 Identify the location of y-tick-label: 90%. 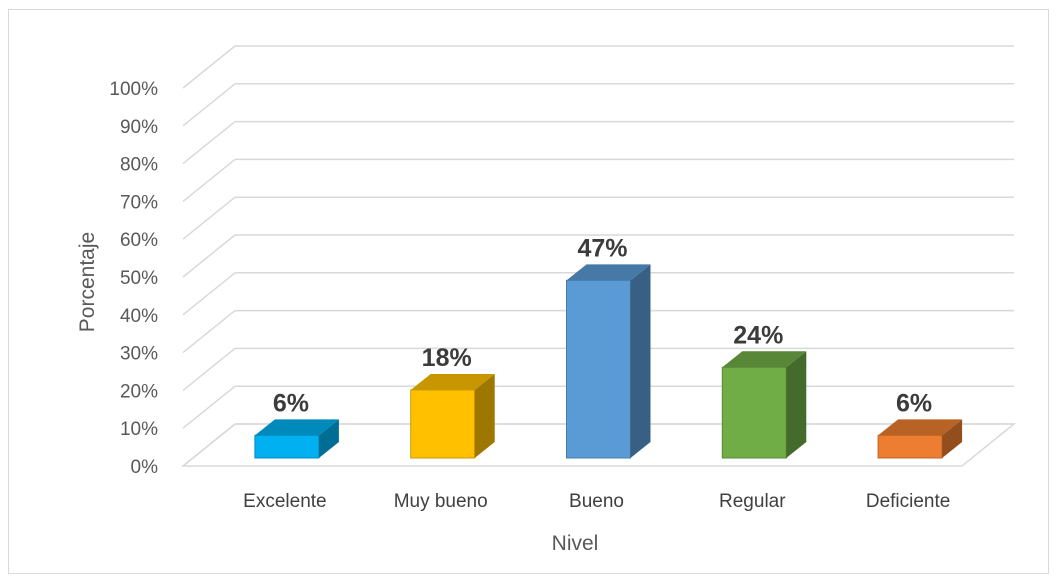
(139, 127).